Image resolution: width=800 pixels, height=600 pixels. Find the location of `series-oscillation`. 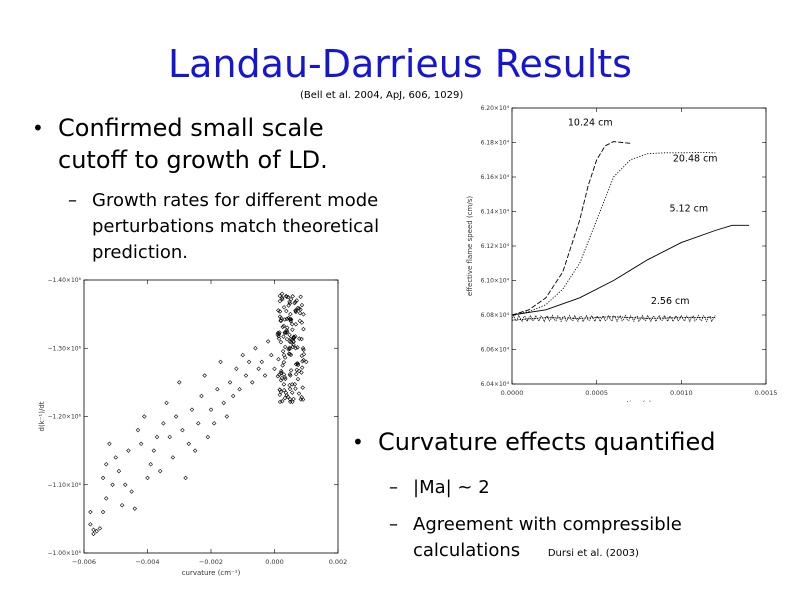

series-oscillation is located at coordinates (613, 318).